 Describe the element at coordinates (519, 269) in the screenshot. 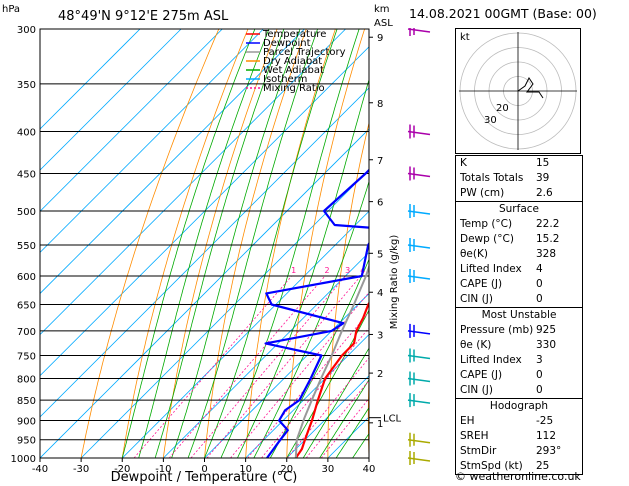

I see `index-row: Lifted Index 4` at that location.